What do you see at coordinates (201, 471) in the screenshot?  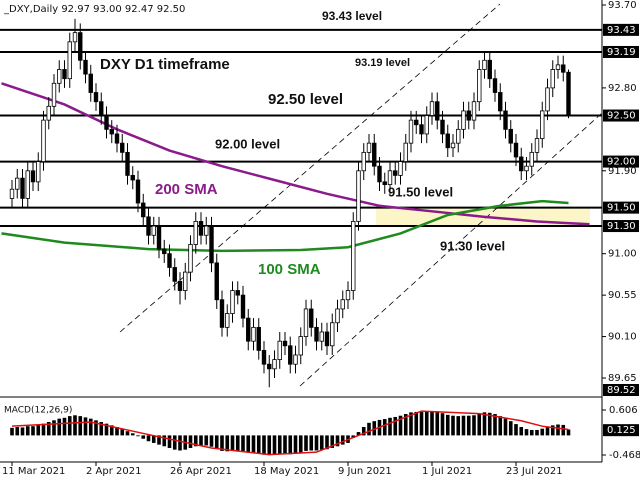 I see `x-tick-label: 26 Apr 2021` at bounding box center [201, 471].